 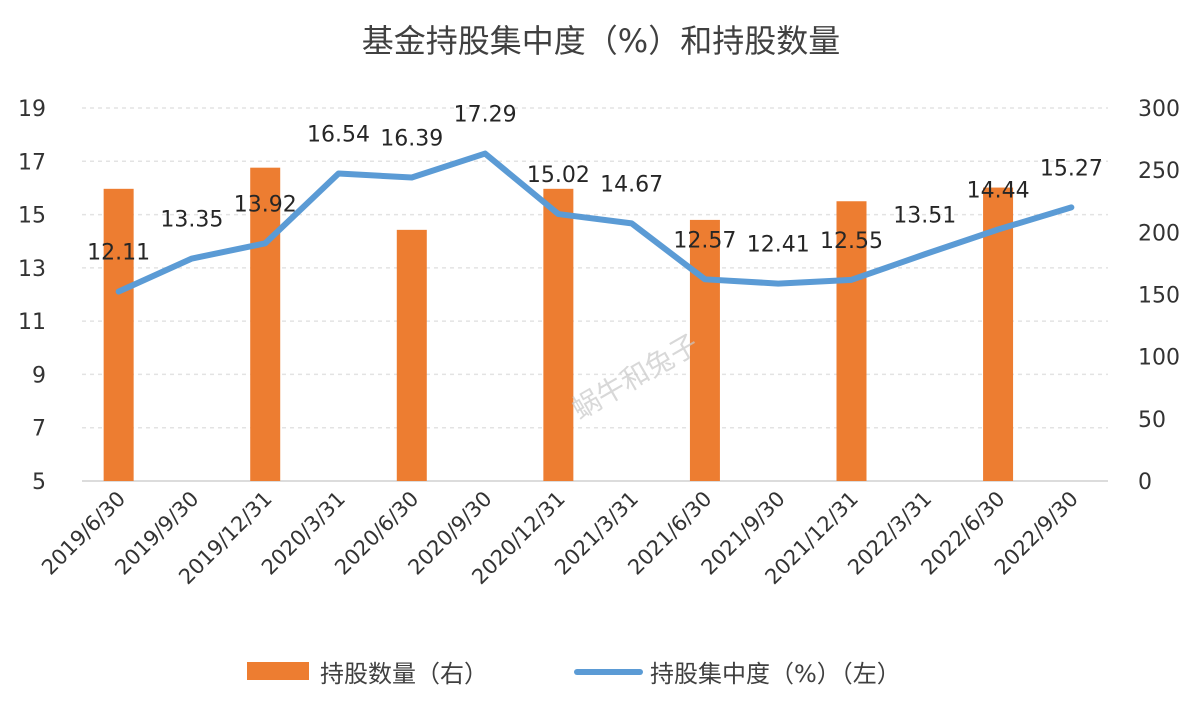 What do you see at coordinates (32, 162) in the screenshot?
I see `left-tick-label: 17` at bounding box center [32, 162].